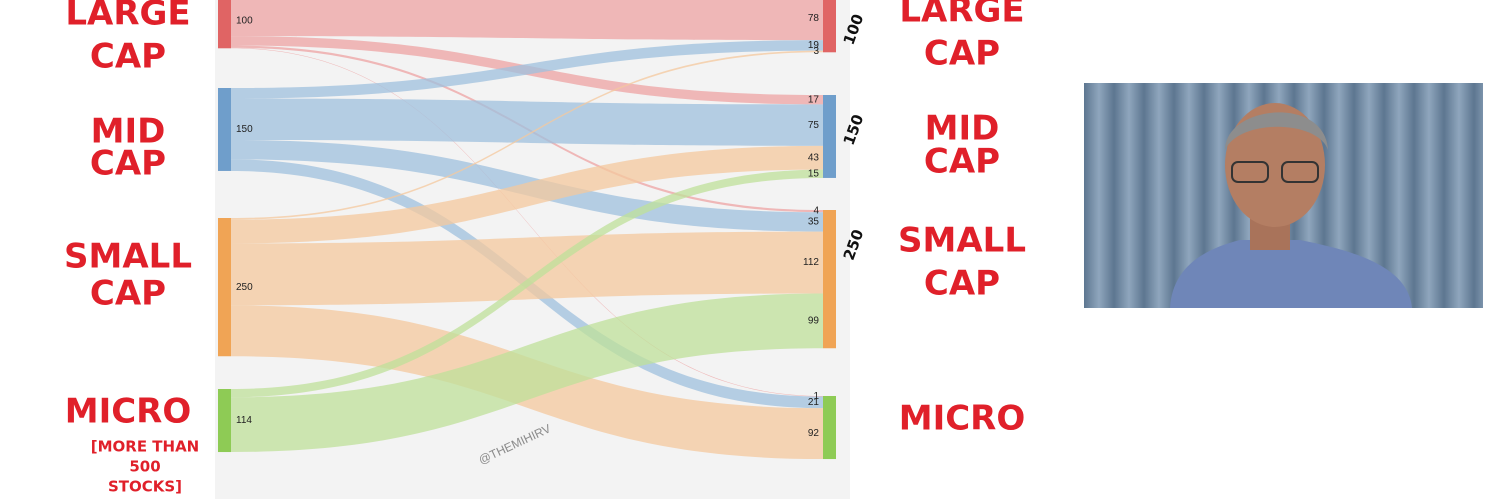 This screenshot has height=499, width=1500. I want to click on glasses-right, so click(1300, 172).